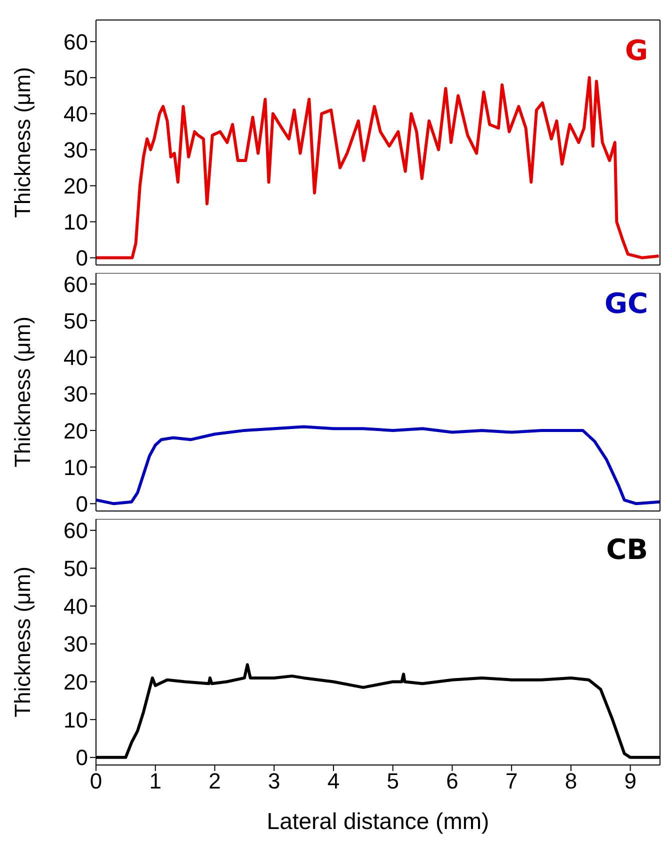 The image size is (662, 864). What do you see at coordinates (452, 781) in the screenshot?
I see `x-tick-label: 6` at bounding box center [452, 781].